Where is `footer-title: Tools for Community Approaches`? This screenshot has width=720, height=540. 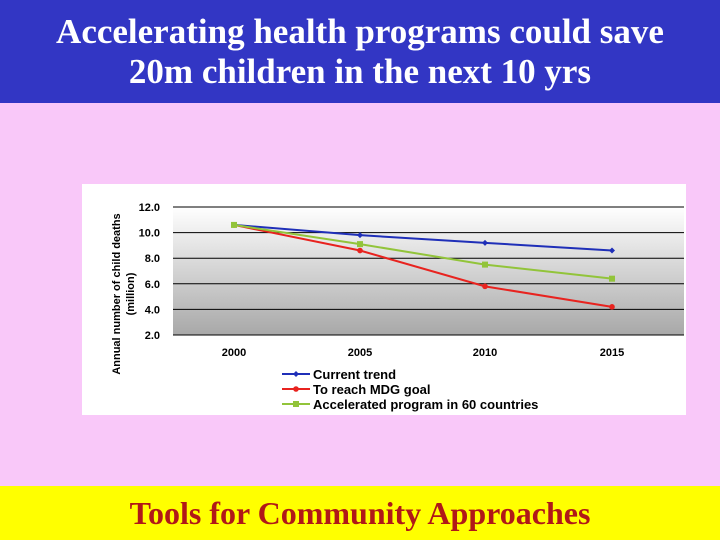
footer-title: Tools for Community Approaches is located at coordinates (360, 512).